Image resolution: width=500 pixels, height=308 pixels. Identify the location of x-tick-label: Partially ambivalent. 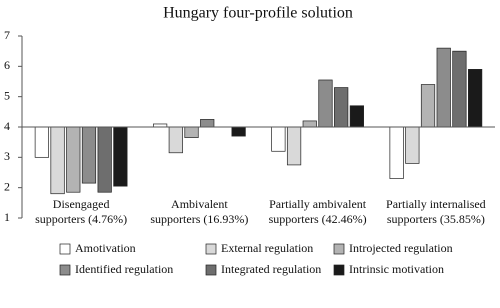
(318, 204).